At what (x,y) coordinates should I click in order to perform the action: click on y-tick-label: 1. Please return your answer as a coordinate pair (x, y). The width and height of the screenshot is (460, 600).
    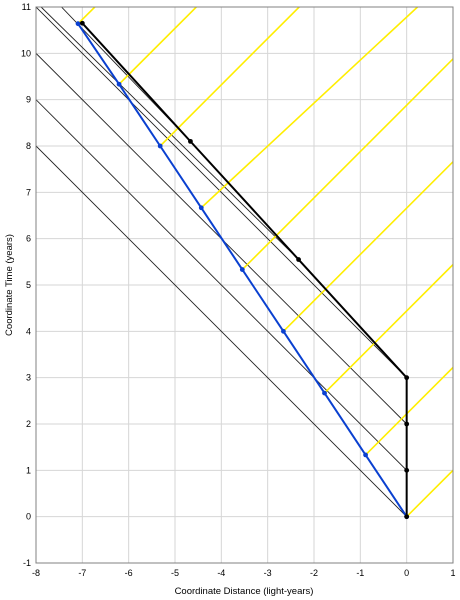
    Looking at the image, I should click on (28, 470).